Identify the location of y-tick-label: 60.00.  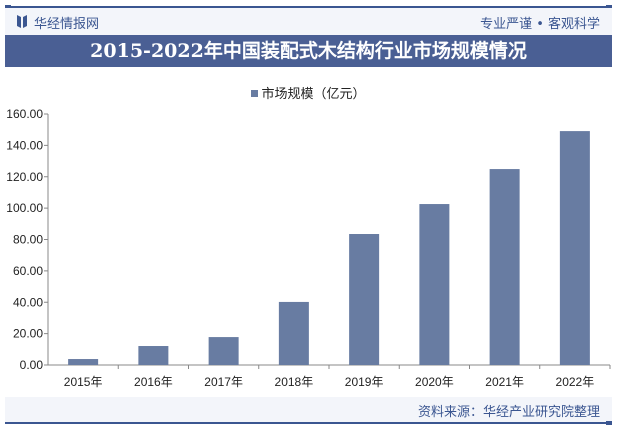
(28, 271).